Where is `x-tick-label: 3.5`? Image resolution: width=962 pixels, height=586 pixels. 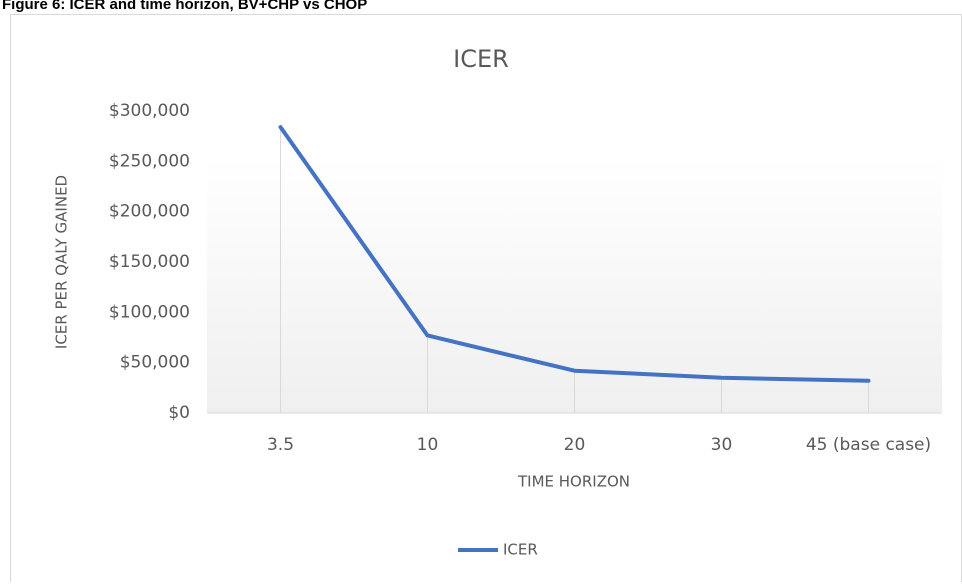
x-tick-label: 3.5 is located at coordinates (280, 445).